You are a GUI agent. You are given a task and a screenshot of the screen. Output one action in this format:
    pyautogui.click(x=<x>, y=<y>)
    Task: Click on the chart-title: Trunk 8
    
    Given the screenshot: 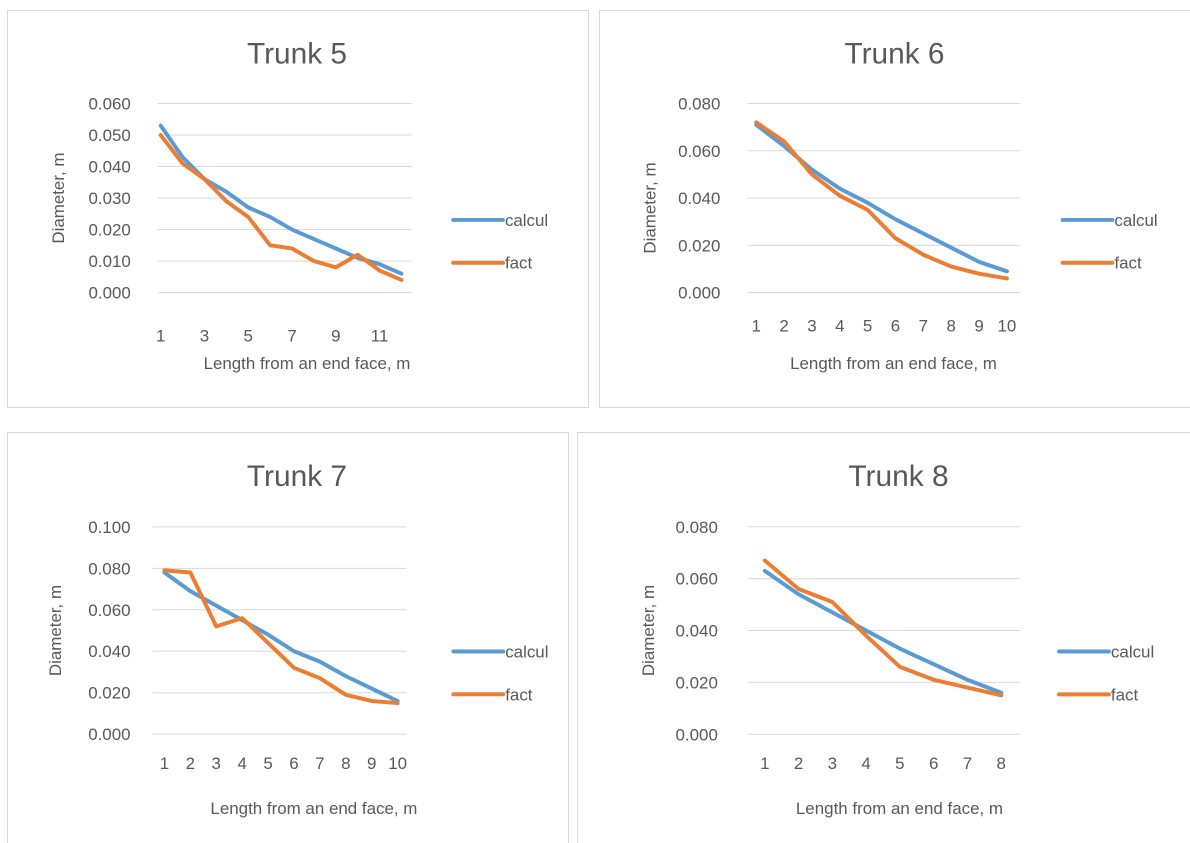 What is the action you would take?
    pyautogui.click(x=898, y=476)
    